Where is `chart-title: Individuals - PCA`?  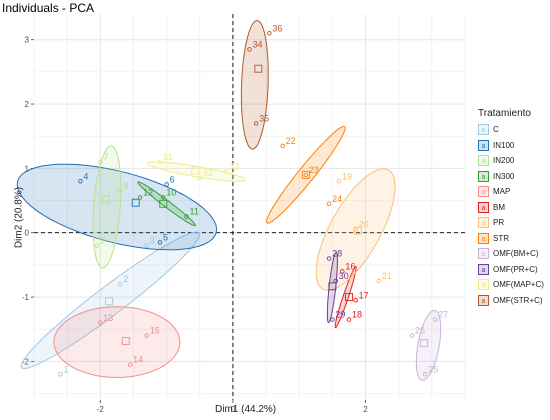
chart-title: Individuals - PCA is located at coordinates (48, 8).